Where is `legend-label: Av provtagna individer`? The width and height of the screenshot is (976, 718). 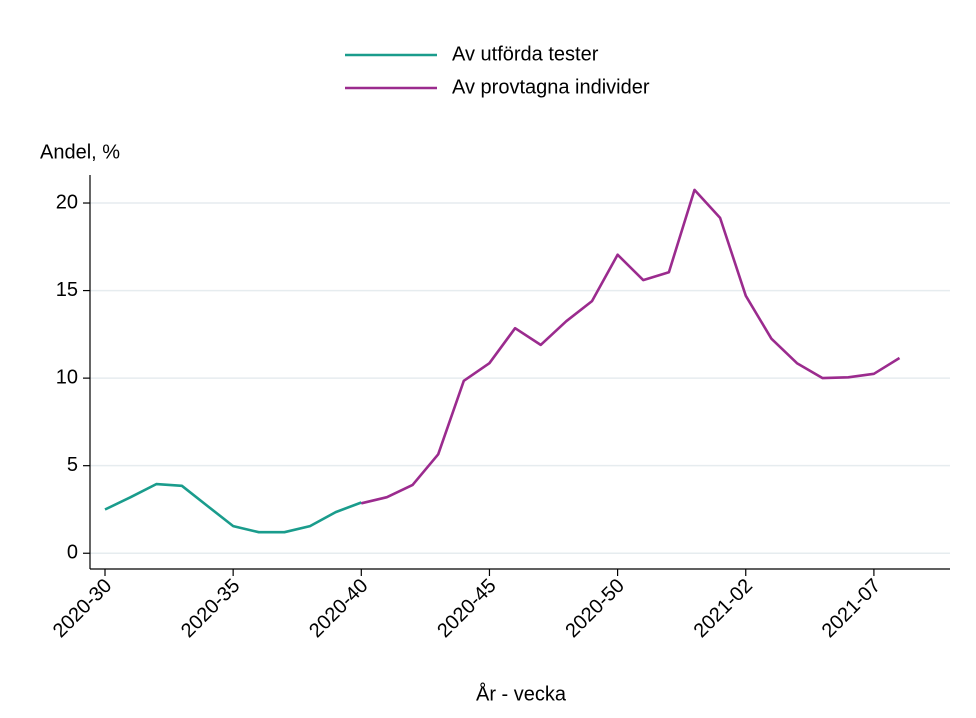
legend-label: Av provtagna individer is located at coordinates (551, 87).